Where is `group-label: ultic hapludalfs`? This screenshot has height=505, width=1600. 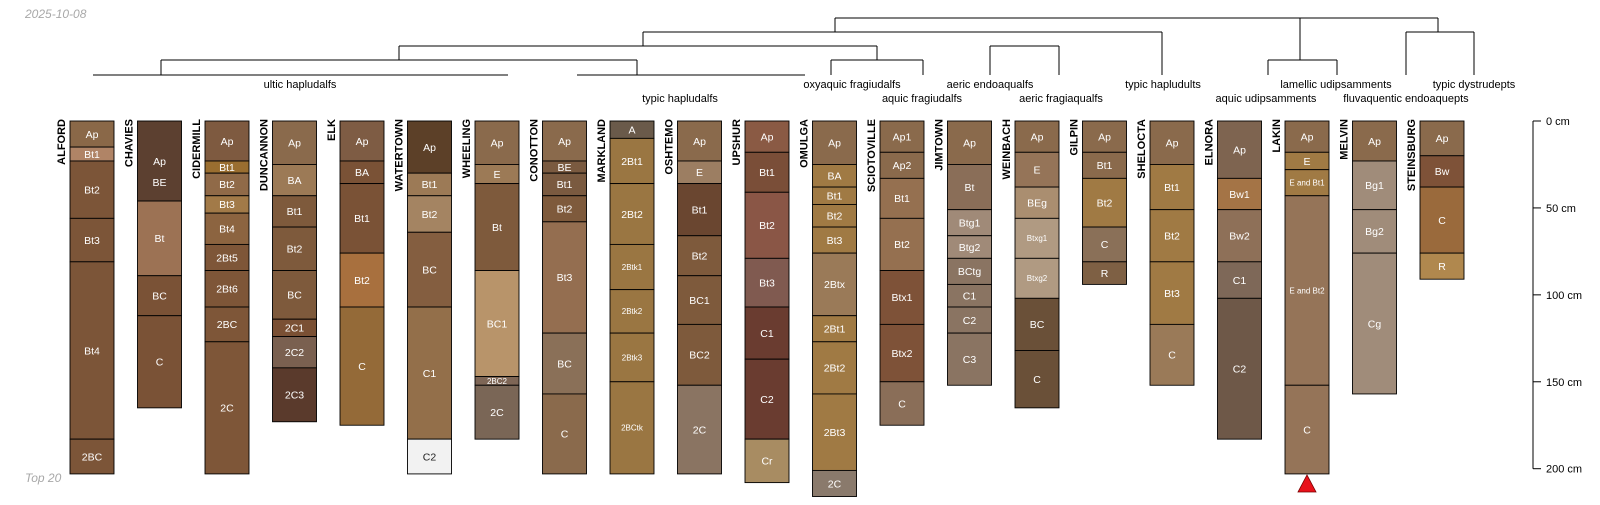
group-label: ultic hapludalfs is located at coordinates (300, 85).